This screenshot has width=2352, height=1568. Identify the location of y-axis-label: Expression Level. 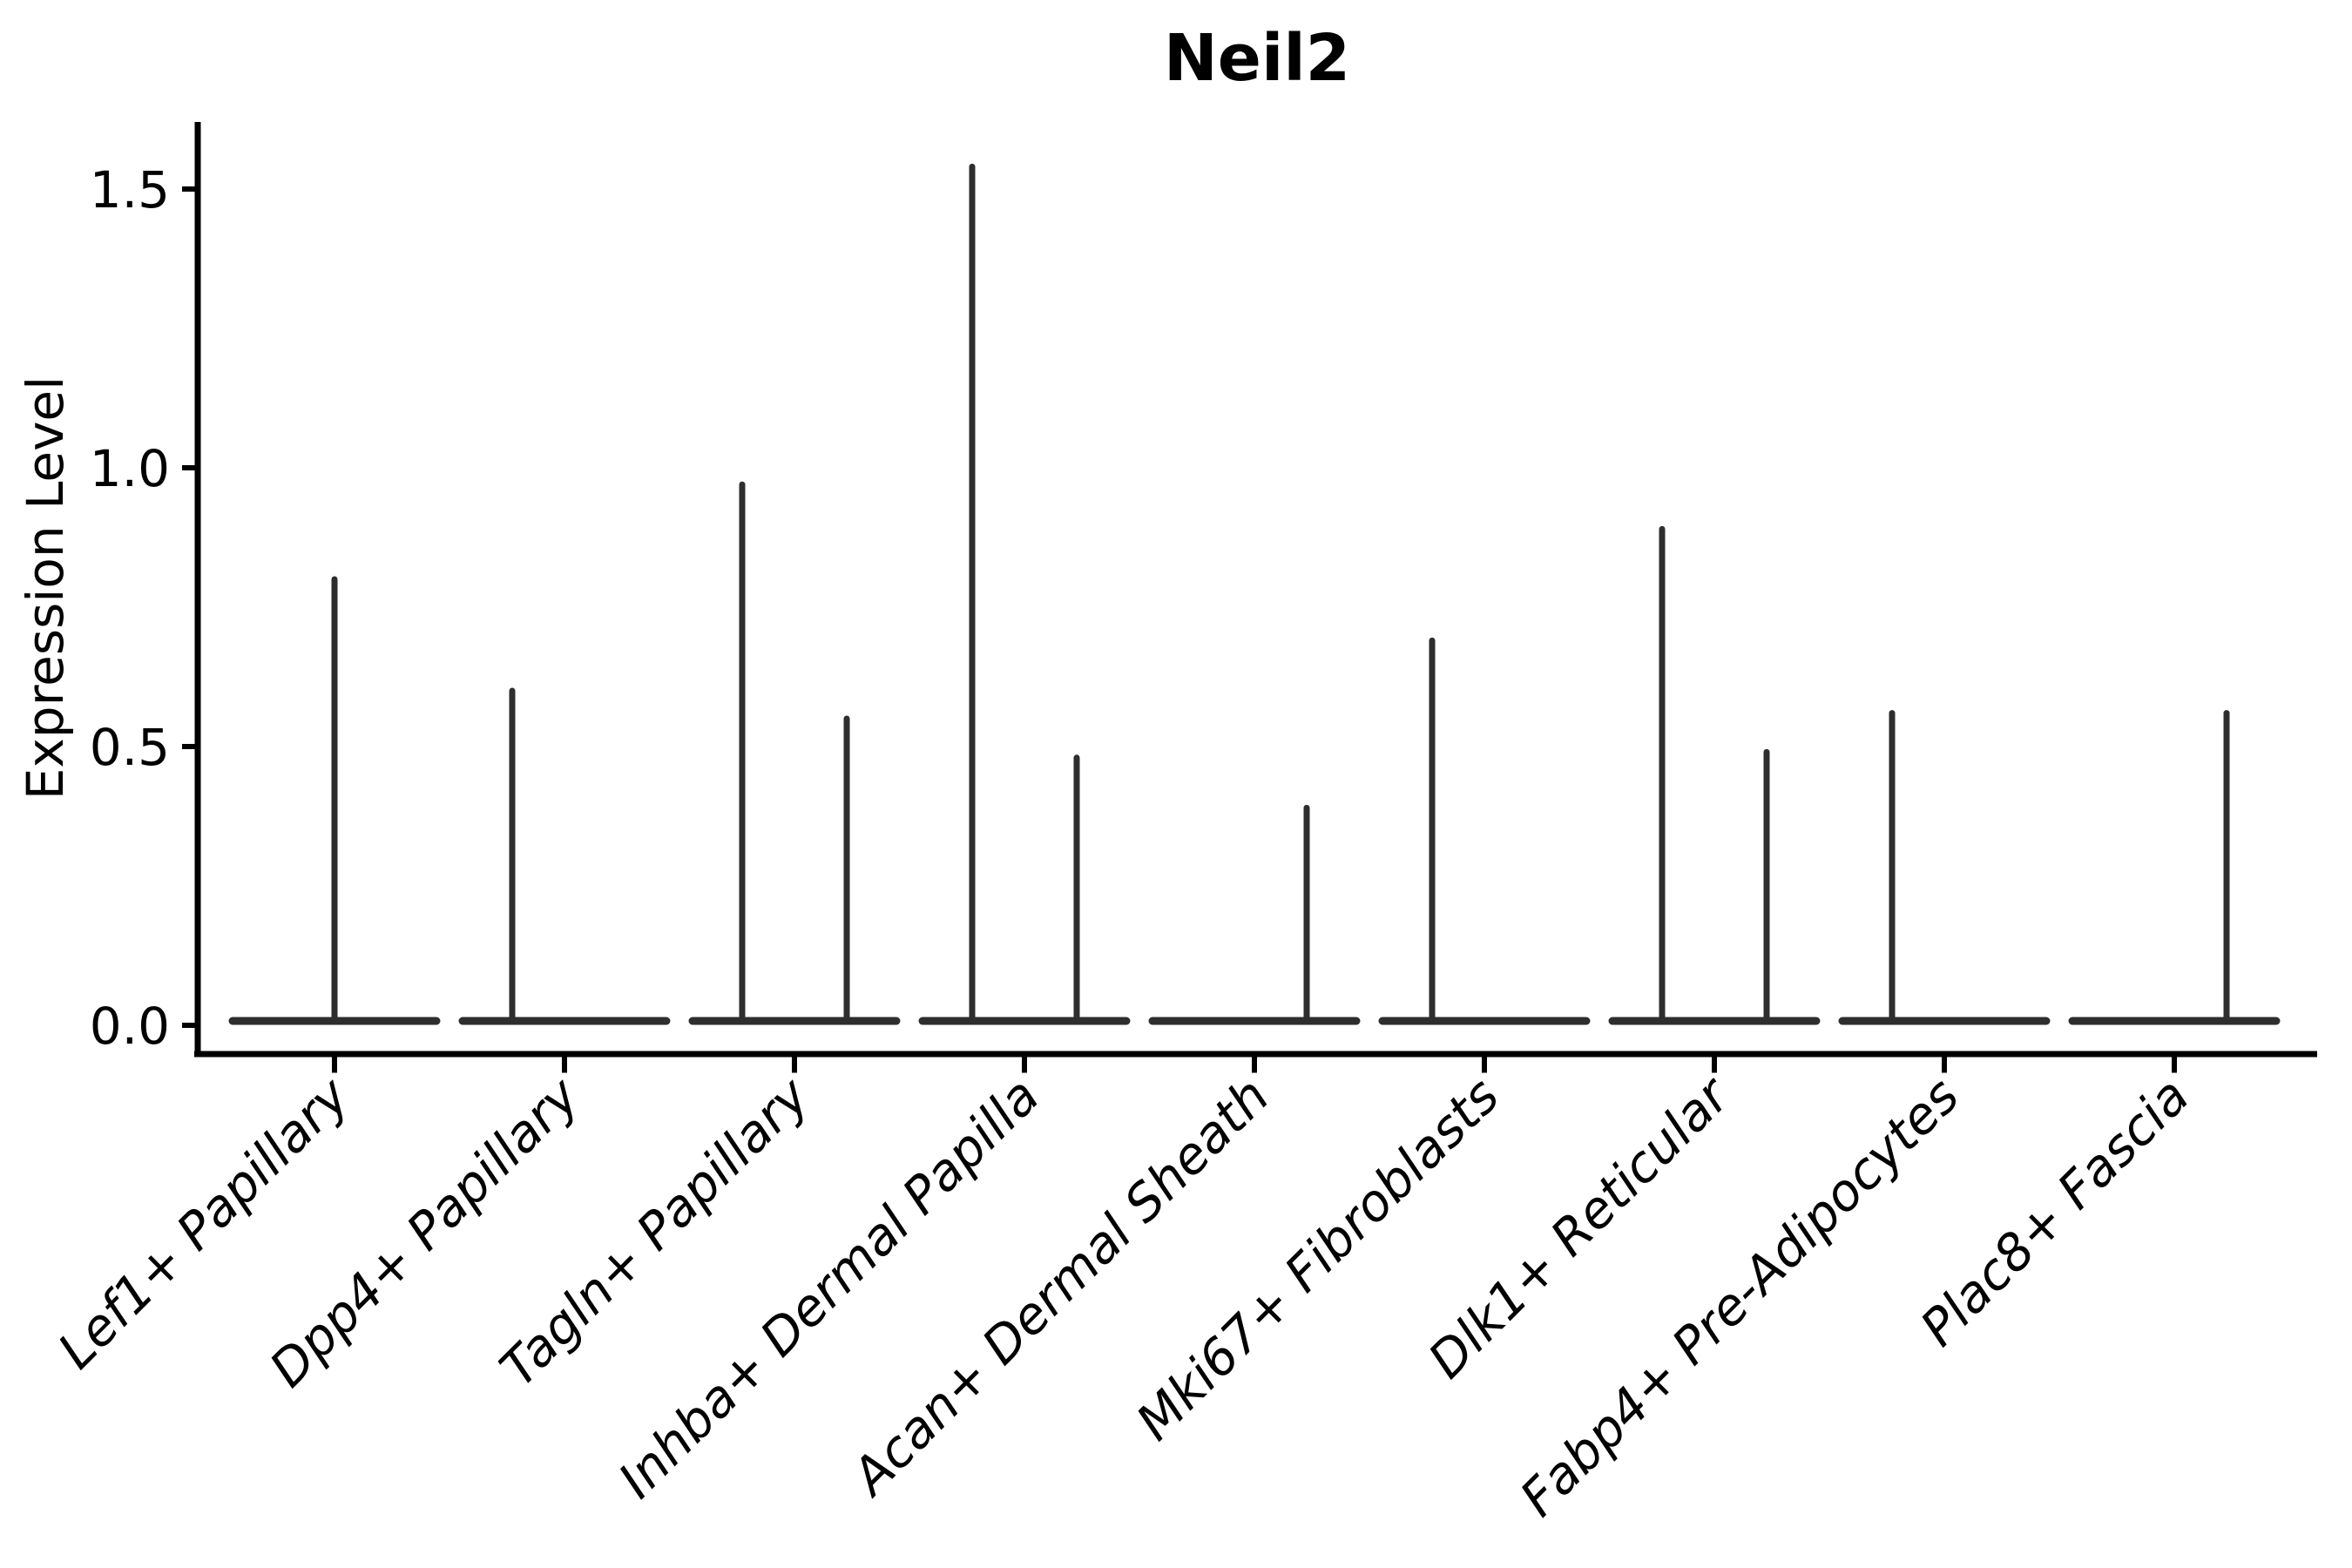
(45, 588).